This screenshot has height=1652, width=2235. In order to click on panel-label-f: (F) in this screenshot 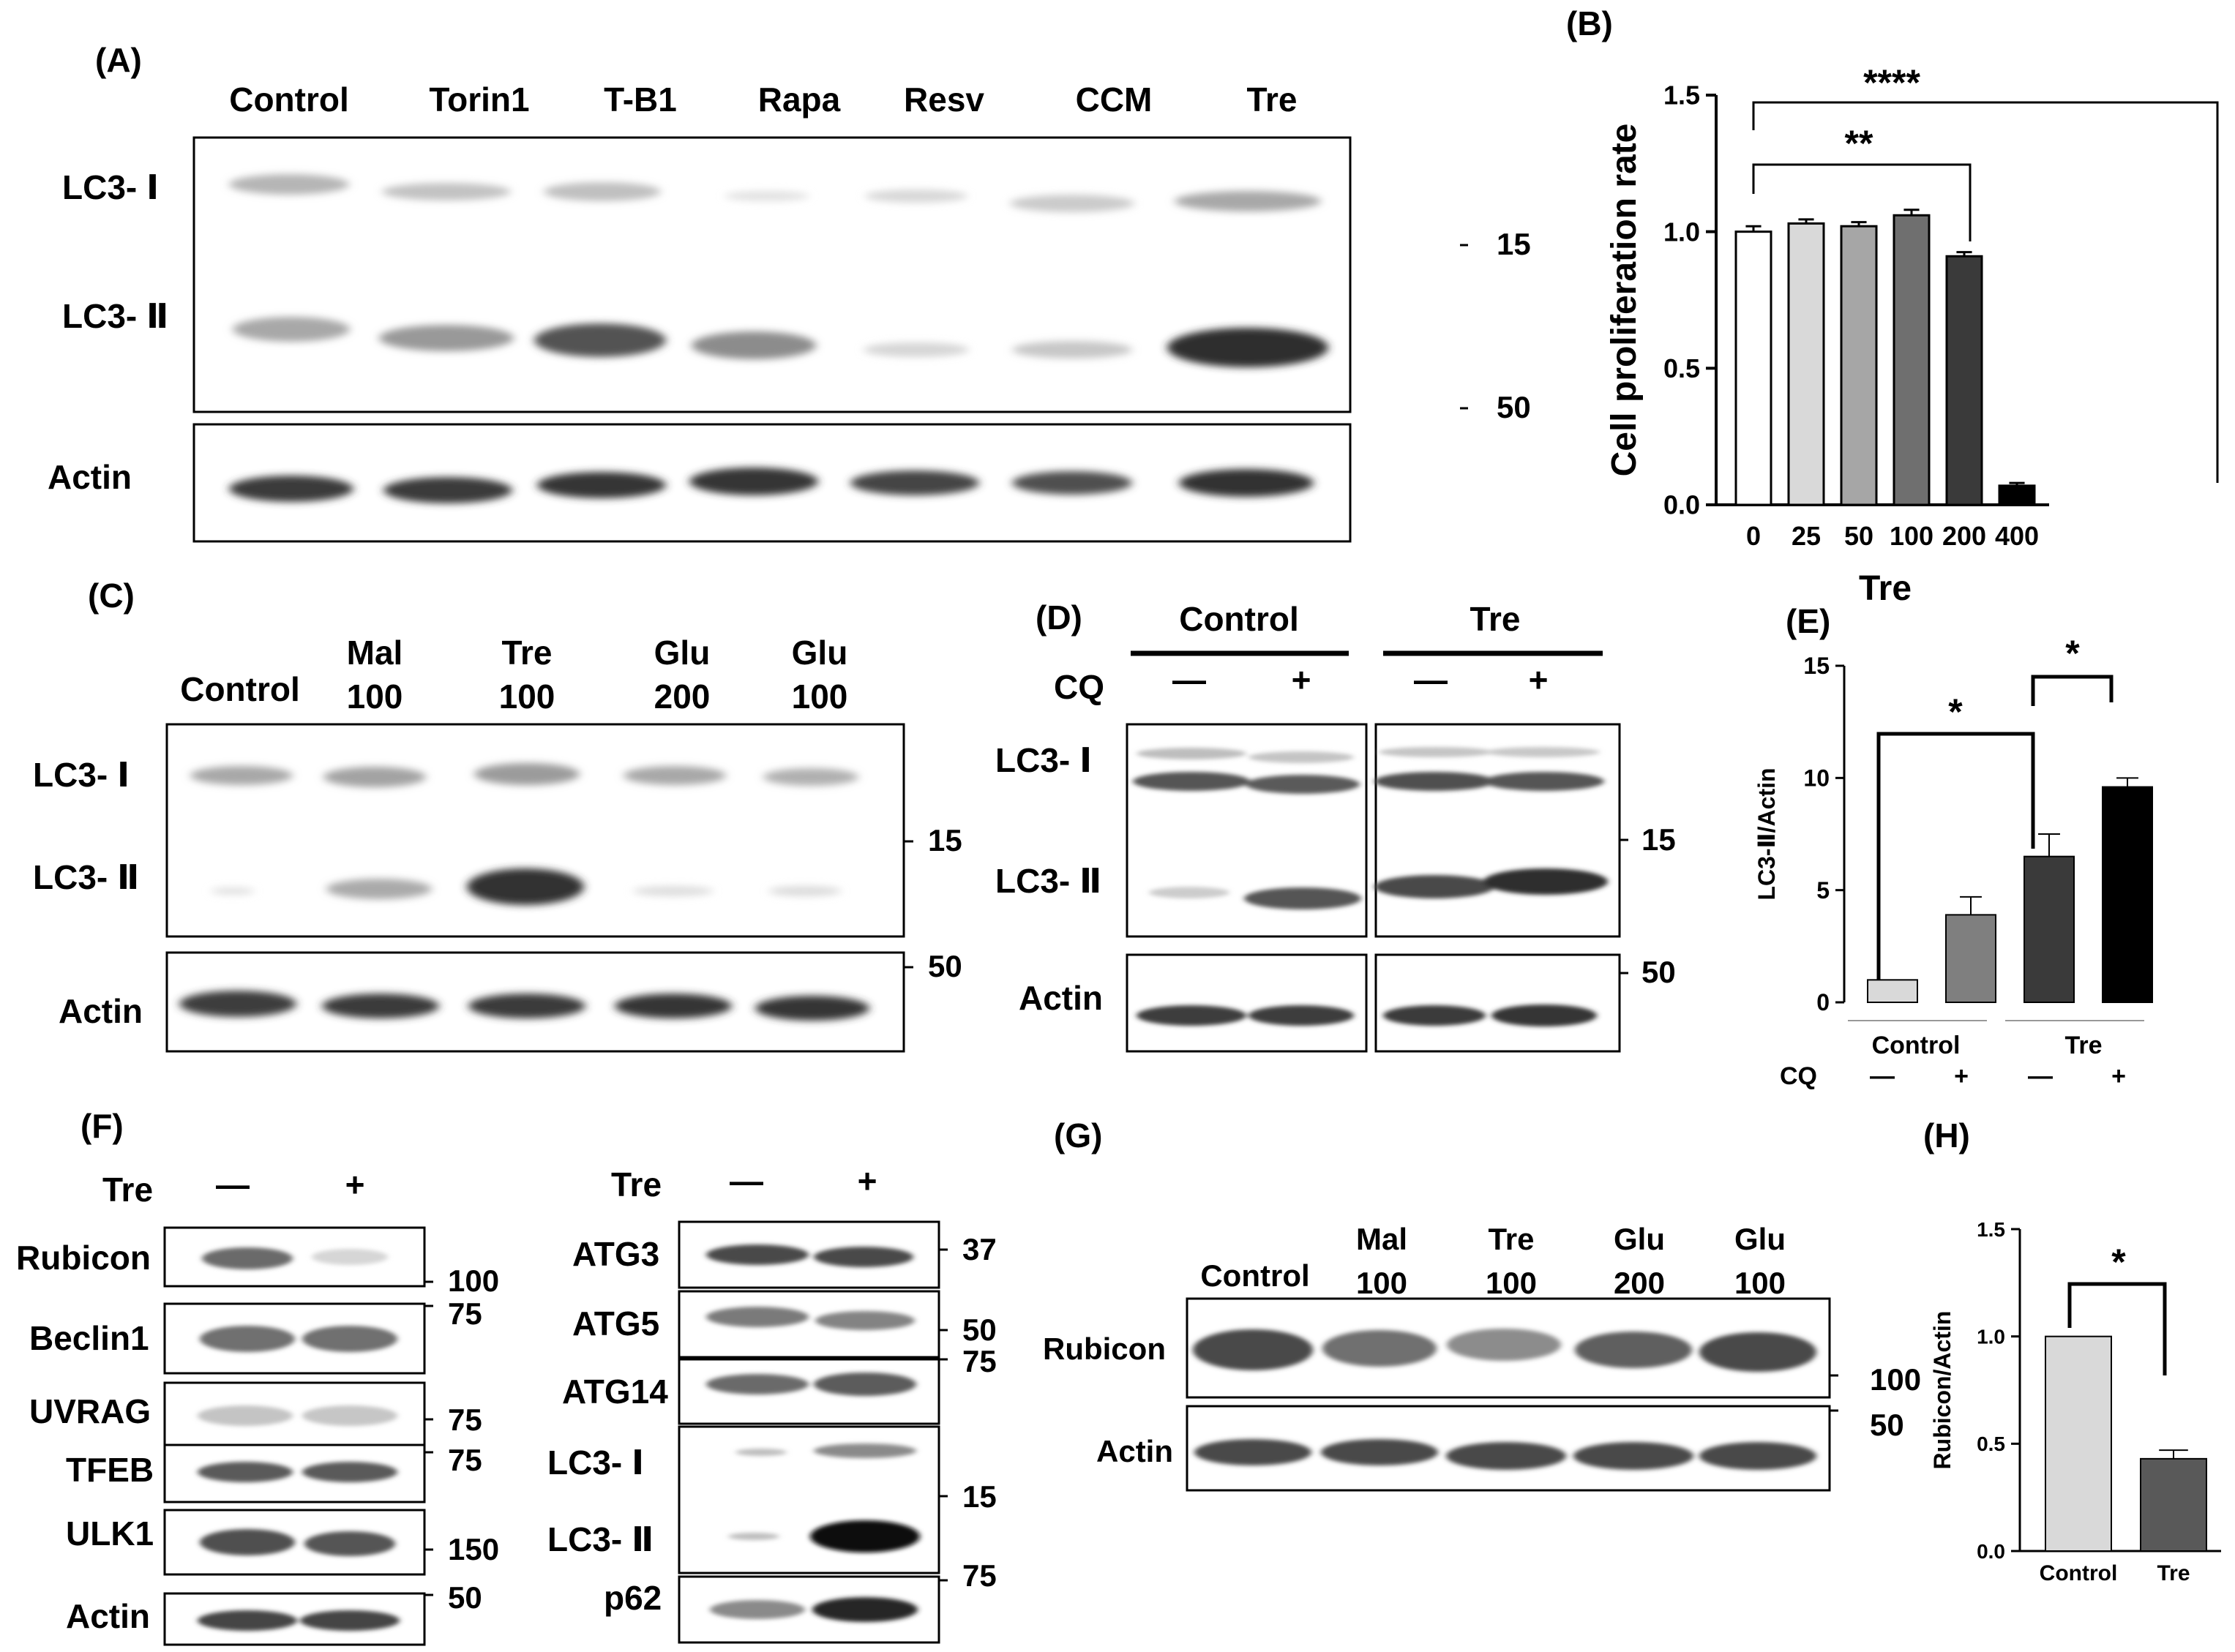, I will do `click(103, 1126)`.